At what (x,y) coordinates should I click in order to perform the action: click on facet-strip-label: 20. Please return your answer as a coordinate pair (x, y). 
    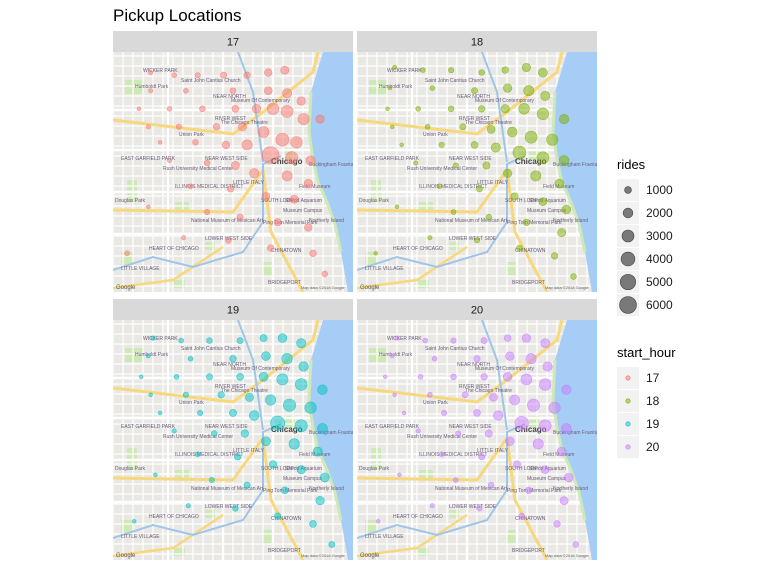
    Looking at the image, I should click on (477, 311).